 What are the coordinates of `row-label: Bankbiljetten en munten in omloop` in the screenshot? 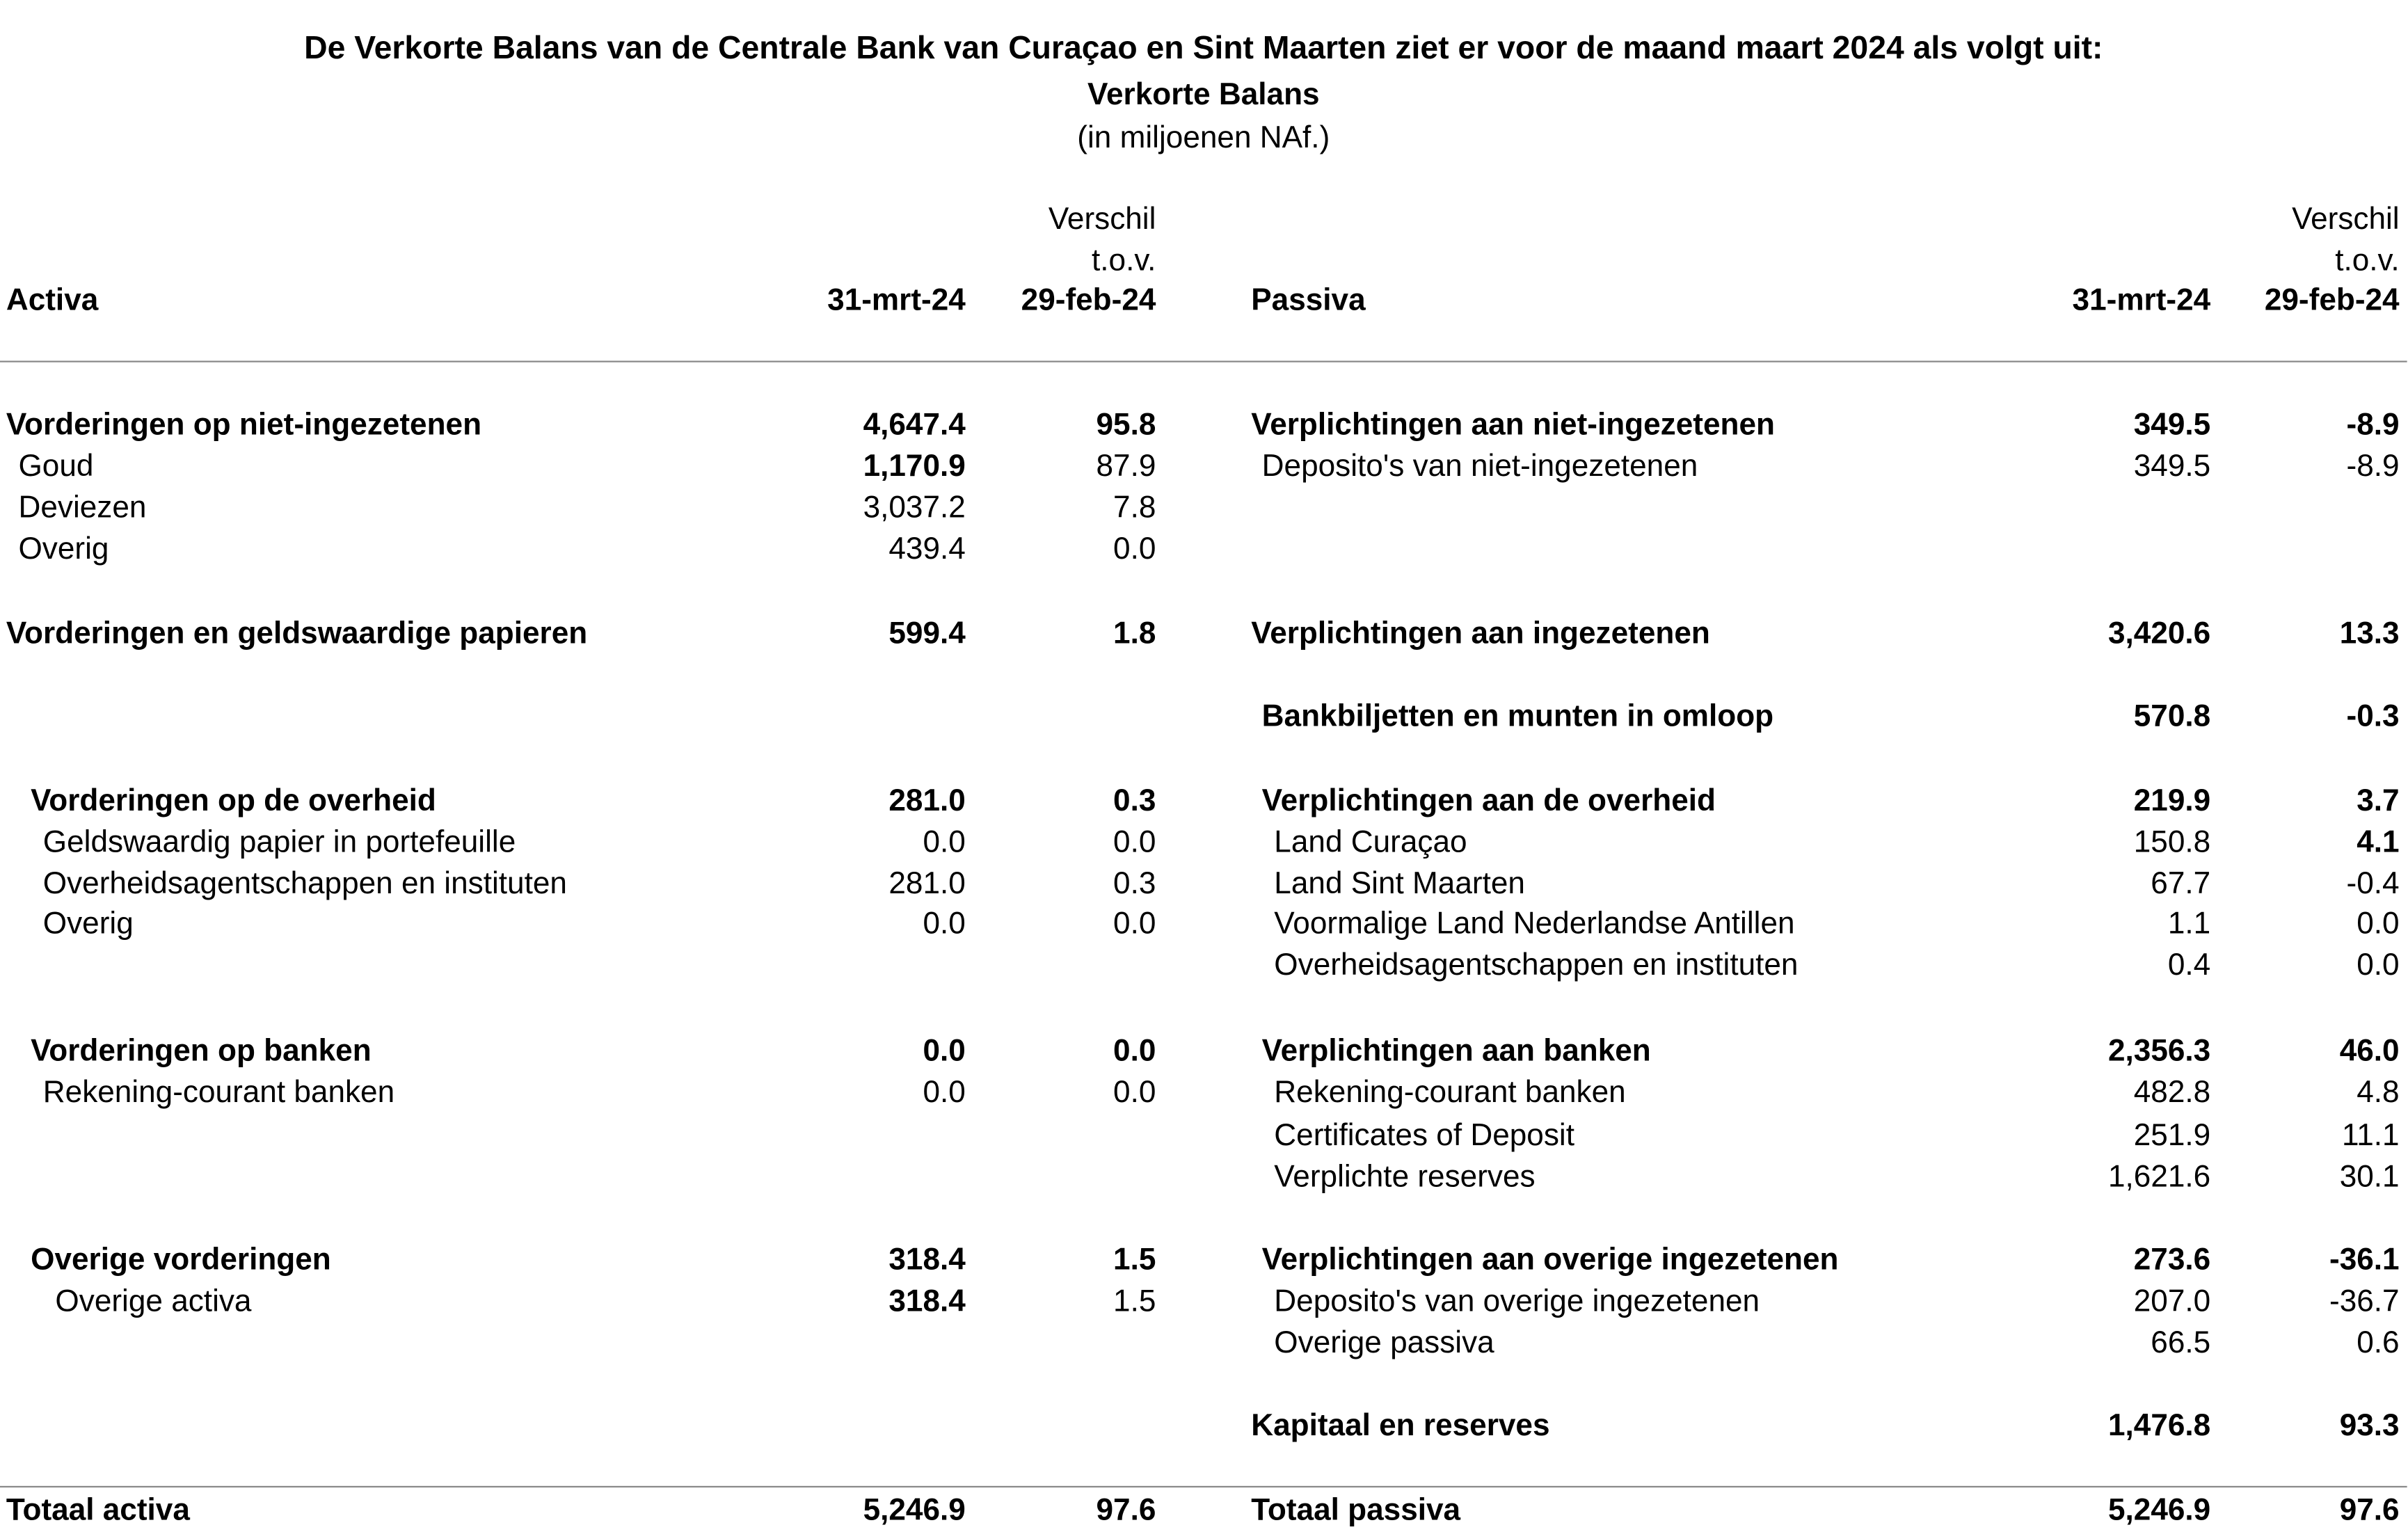 It's located at (1518, 717).